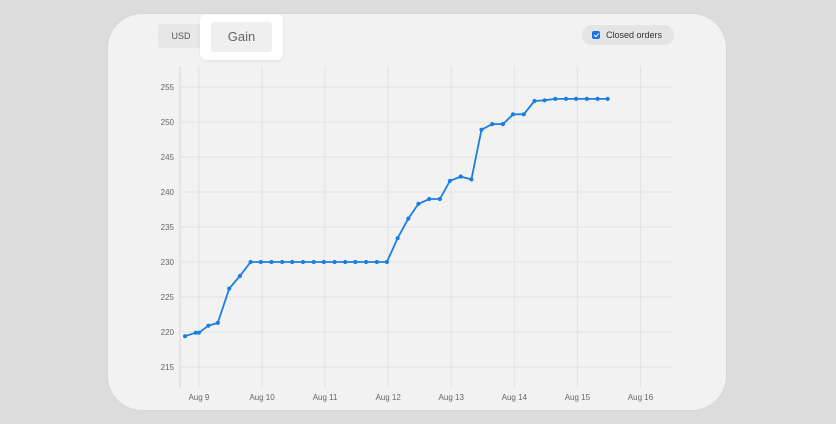 This screenshot has width=836, height=424. Describe the element at coordinates (325, 397) in the screenshot. I see `x-tick-label: Aug 11` at that location.